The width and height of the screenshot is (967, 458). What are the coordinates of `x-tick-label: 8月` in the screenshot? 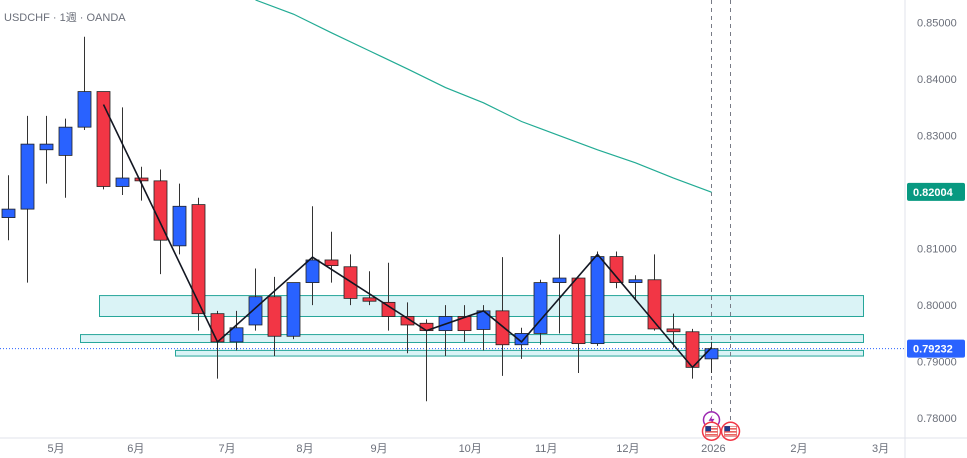 It's located at (304, 449).